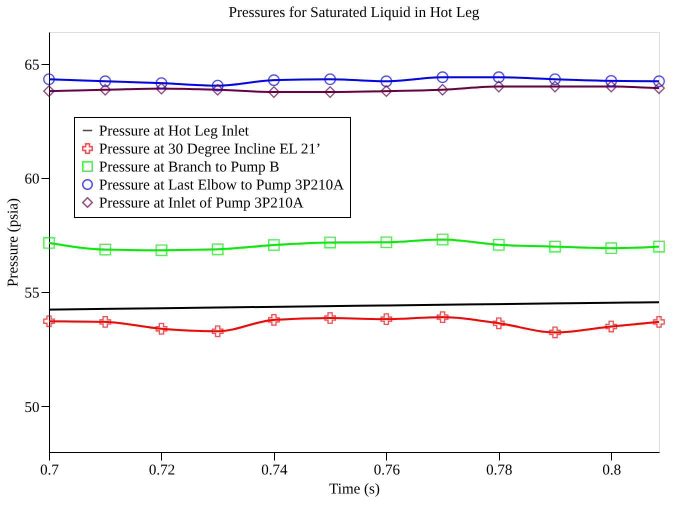 The width and height of the screenshot is (694, 512). I want to click on legend-label: Pressure at Last Elbow to Pump 3P210A, so click(221, 186).